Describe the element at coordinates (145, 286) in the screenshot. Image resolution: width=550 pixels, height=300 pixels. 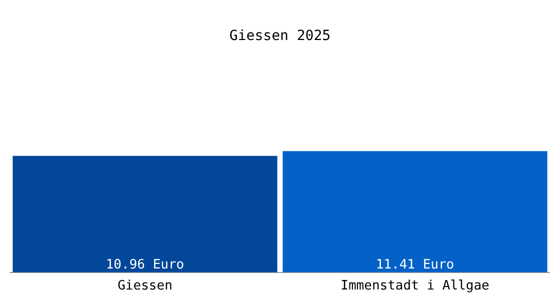
I see `x-tick-label: Giessen` at that location.